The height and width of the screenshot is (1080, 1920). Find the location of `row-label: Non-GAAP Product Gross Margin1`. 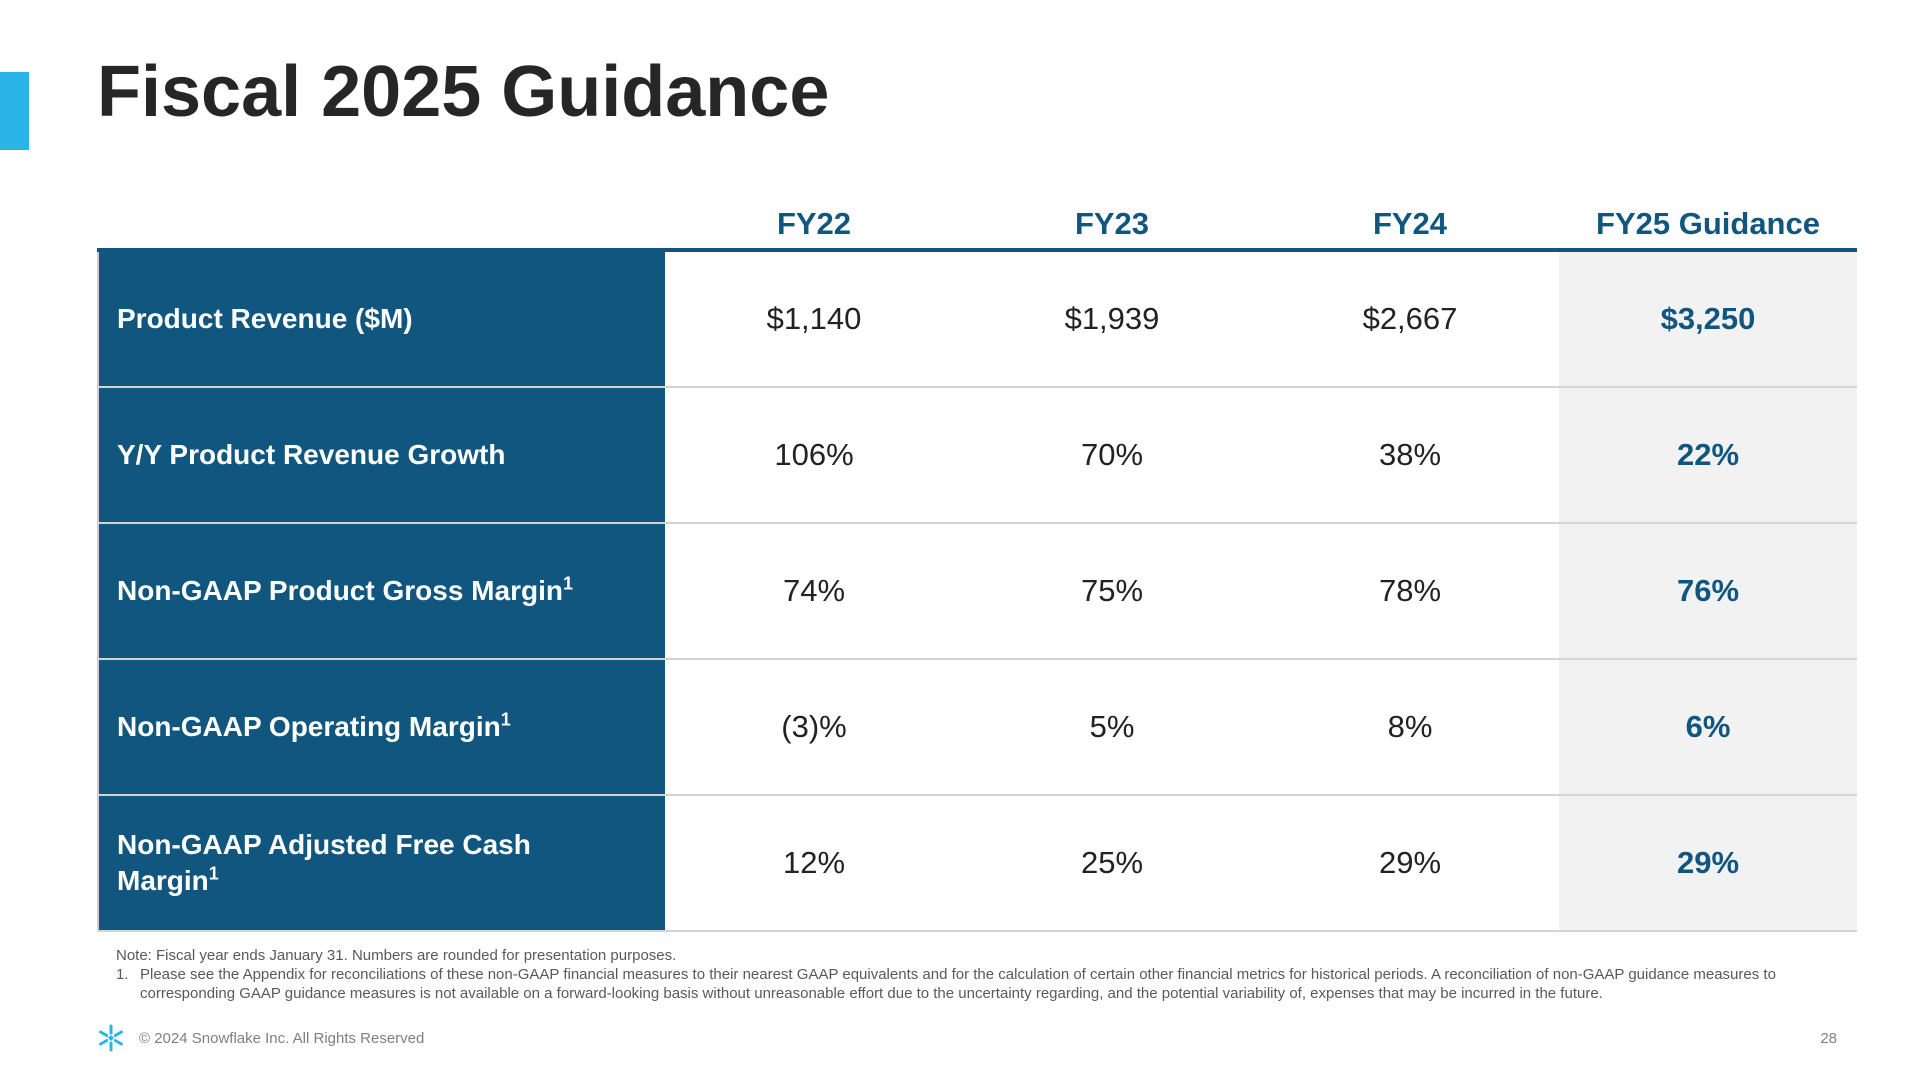

row-label: Non-GAAP Product Gross Margin1 is located at coordinates (381, 591).